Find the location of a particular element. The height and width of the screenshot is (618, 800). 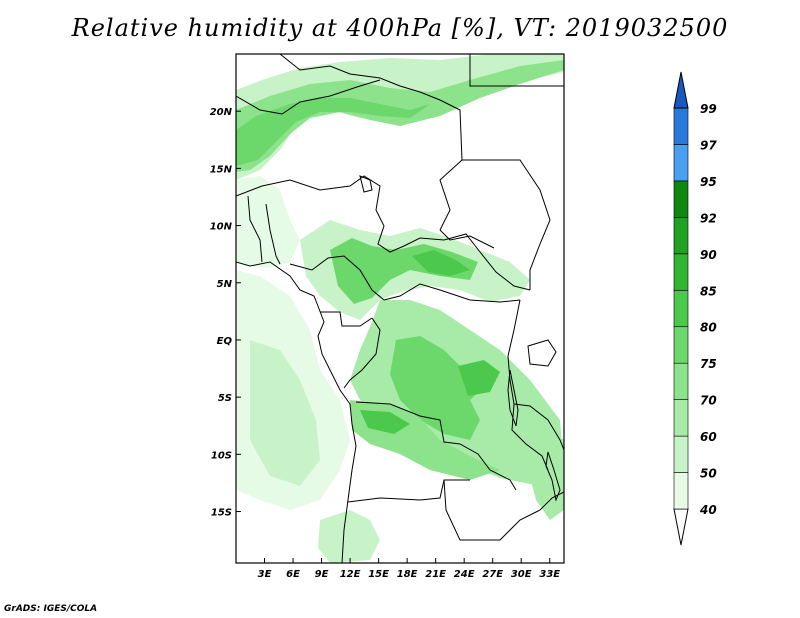

humidity-area-south-west is located at coordinates (349, 536).